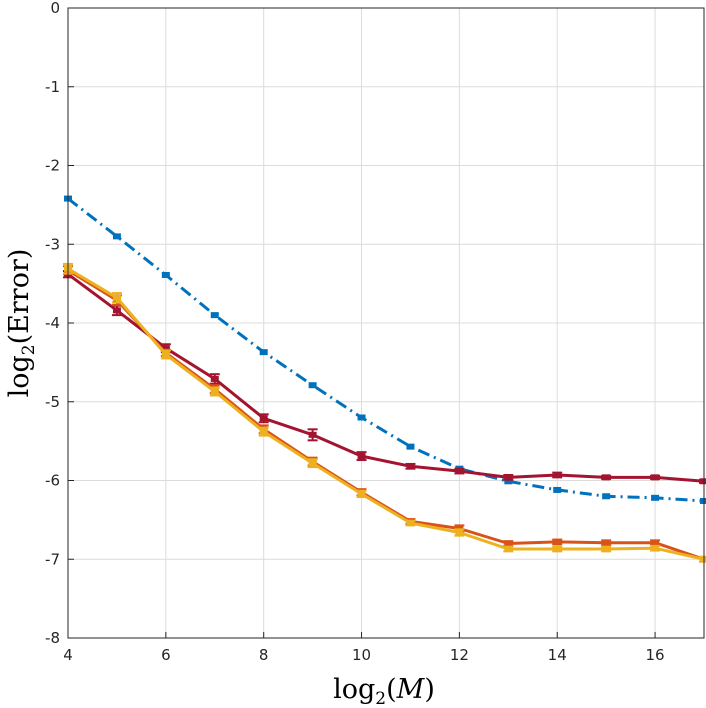 This screenshot has width=706, height=708. Describe the element at coordinates (459, 655) in the screenshot. I see `x-tick-label: 12` at that location.